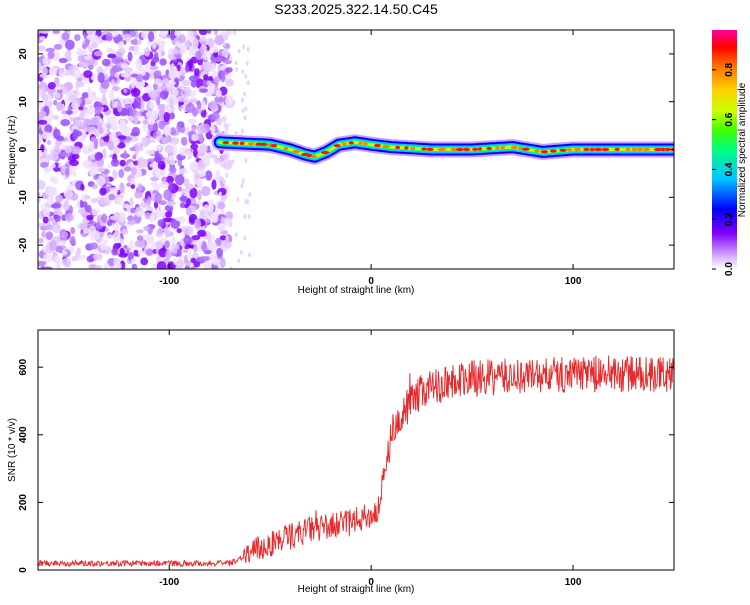  What do you see at coordinates (356, 9) in the screenshot?
I see `chart-title: S233.2025.322.14.50.C45` at bounding box center [356, 9].